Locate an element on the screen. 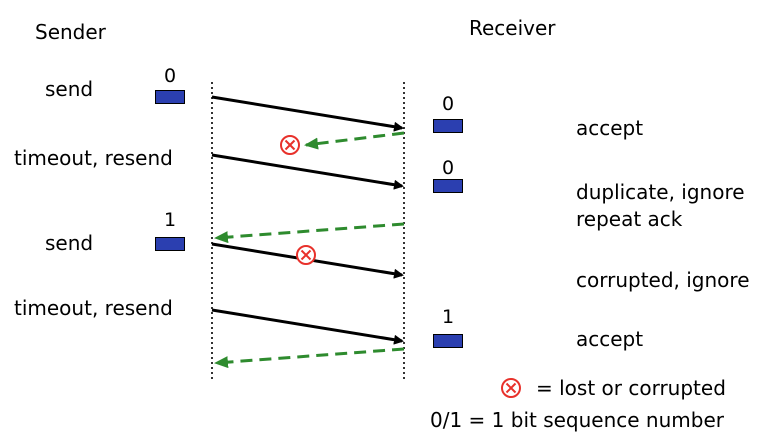 The width and height of the screenshot is (769, 446). receiver-event-duplicate: duplicate, ignore is located at coordinates (660, 192).